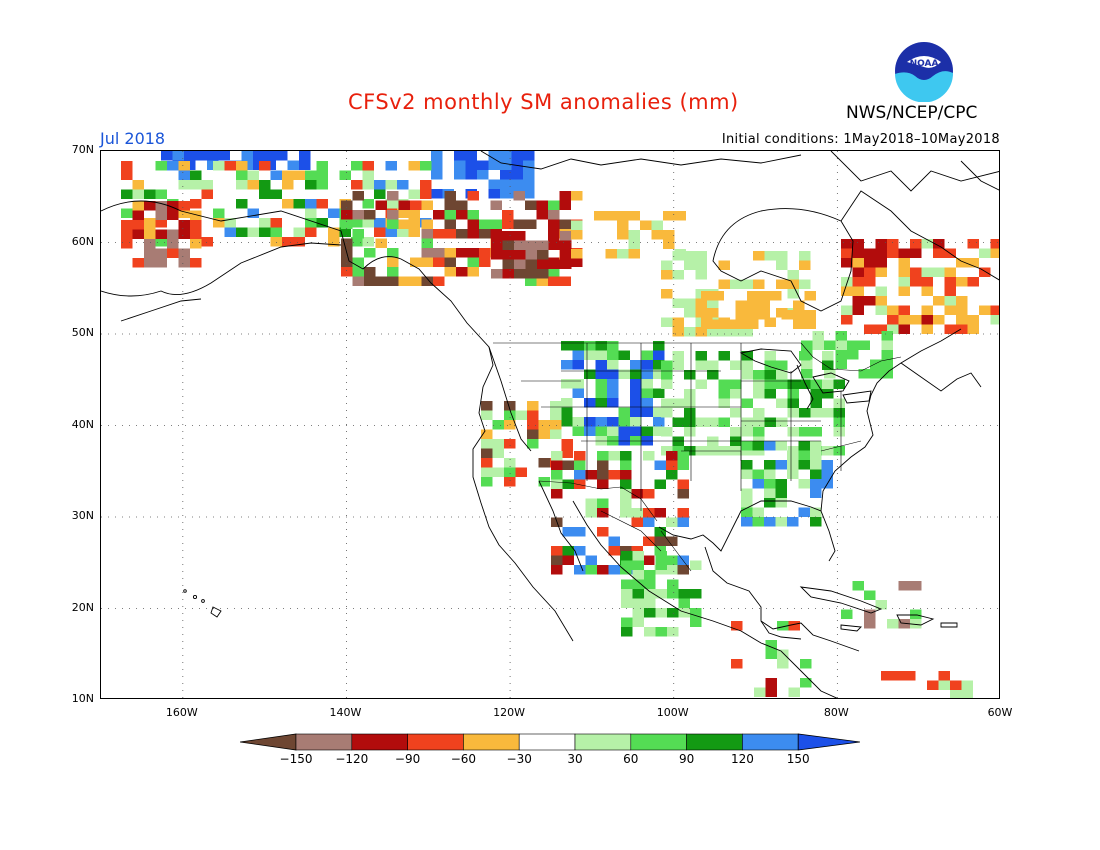 This screenshot has width=1100, height=850. What do you see at coordinates (268, 742) in the screenshot?
I see `colorbar-lower-arrow` at bounding box center [268, 742].